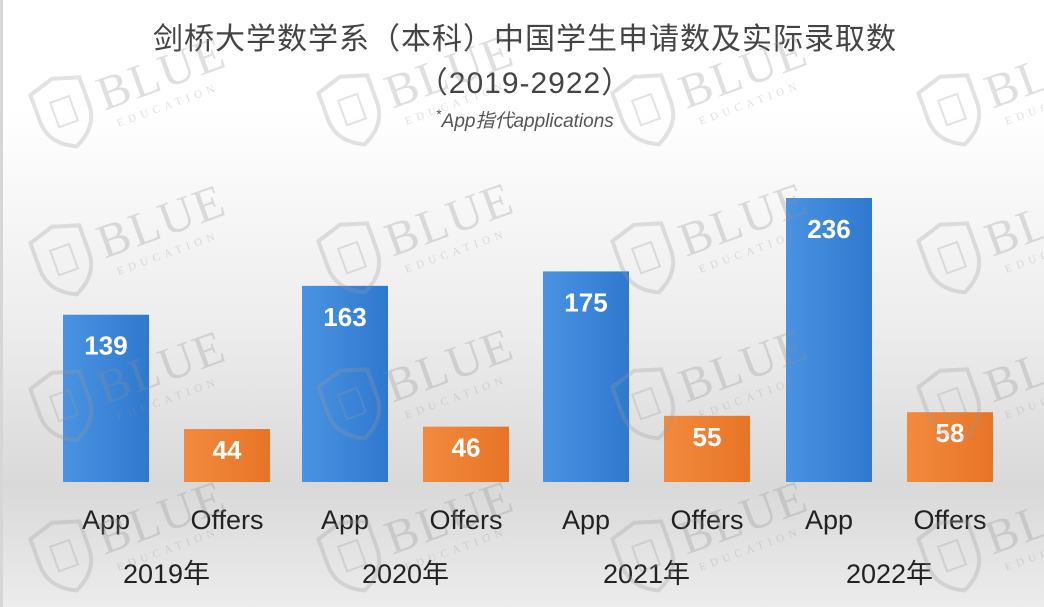 Image resolution: width=1044 pixels, height=607 pixels. I want to click on tick-label-app-2: App, so click(345, 520).